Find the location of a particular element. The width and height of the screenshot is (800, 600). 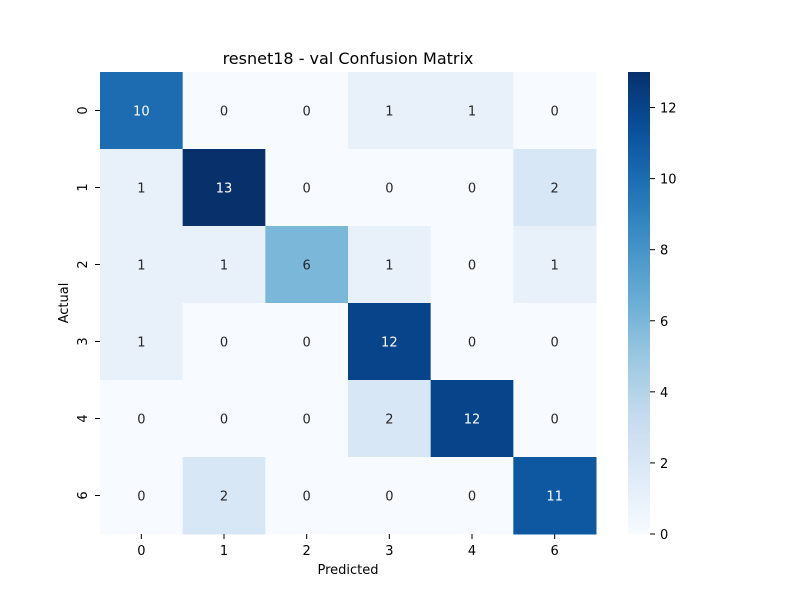

x-tick-label: 6 is located at coordinates (555, 551).